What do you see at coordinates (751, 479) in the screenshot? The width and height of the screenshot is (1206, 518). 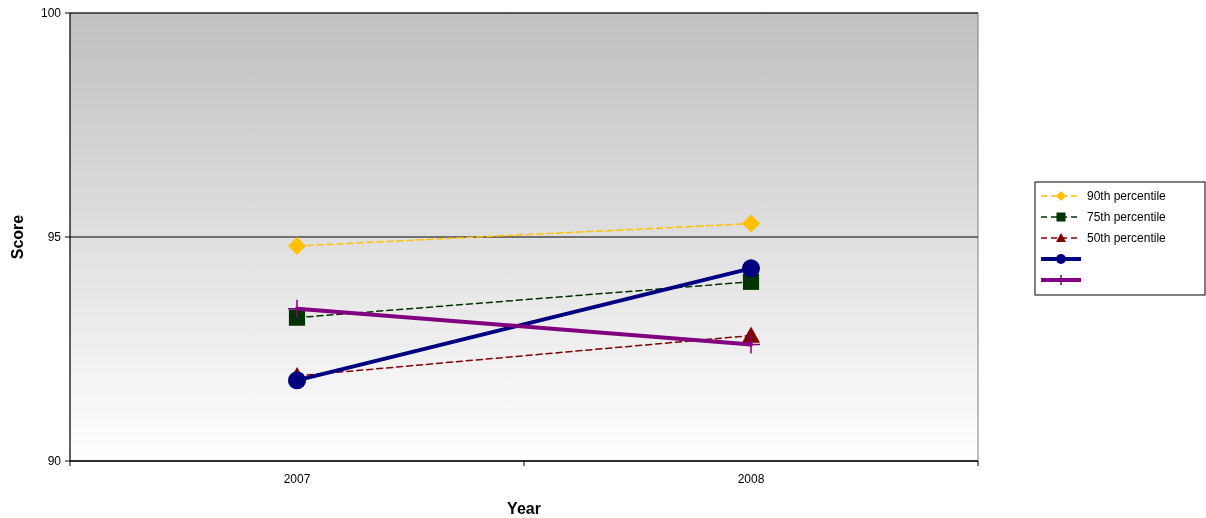 I see `x-tick-label: 2008` at bounding box center [751, 479].